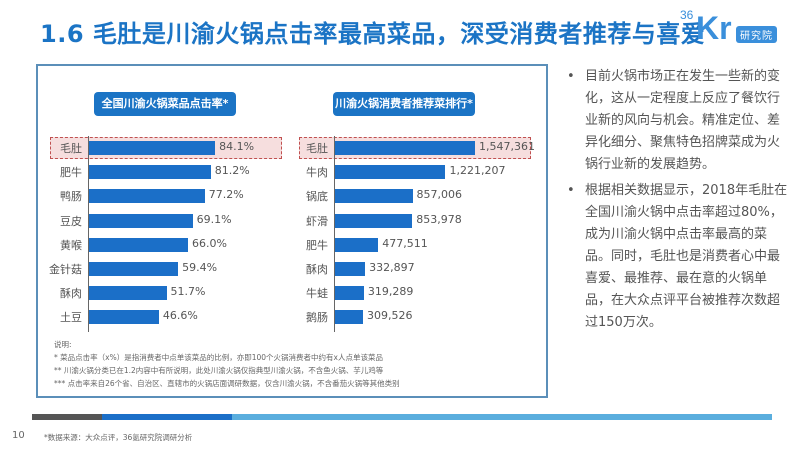  I want to click on chart1-title: 全国川渝火锅菜品点击率*, so click(165, 104).